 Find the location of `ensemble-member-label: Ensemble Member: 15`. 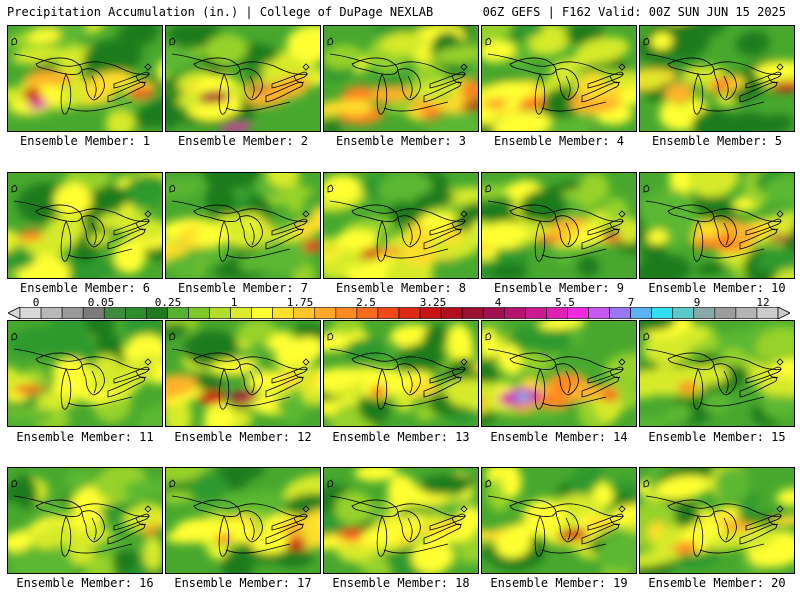

ensemble-member-label: Ensemble Member: 15 is located at coordinates (717, 437).